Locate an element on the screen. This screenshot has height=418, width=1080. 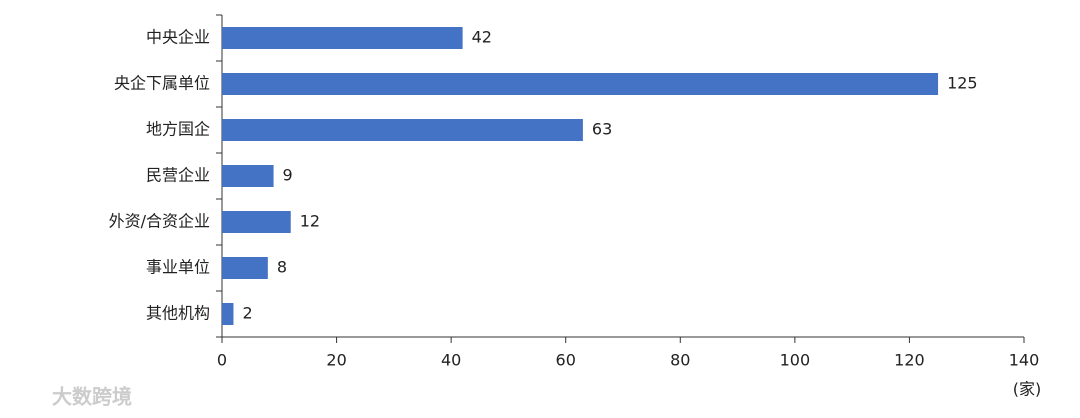
y-tick-label: 中央企业 is located at coordinates (178, 37).